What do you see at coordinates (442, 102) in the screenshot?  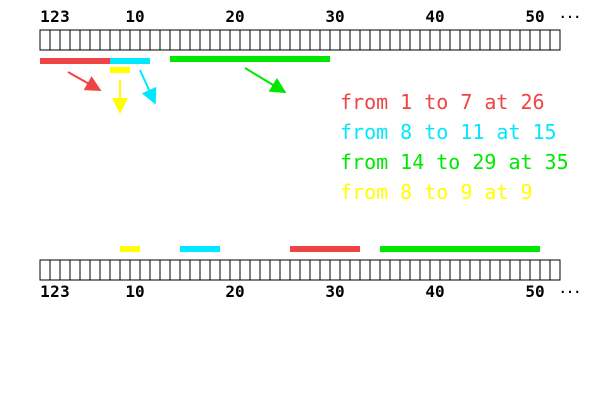 I see `move-description: from 1 to 7 at 26` at bounding box center [442, 102].